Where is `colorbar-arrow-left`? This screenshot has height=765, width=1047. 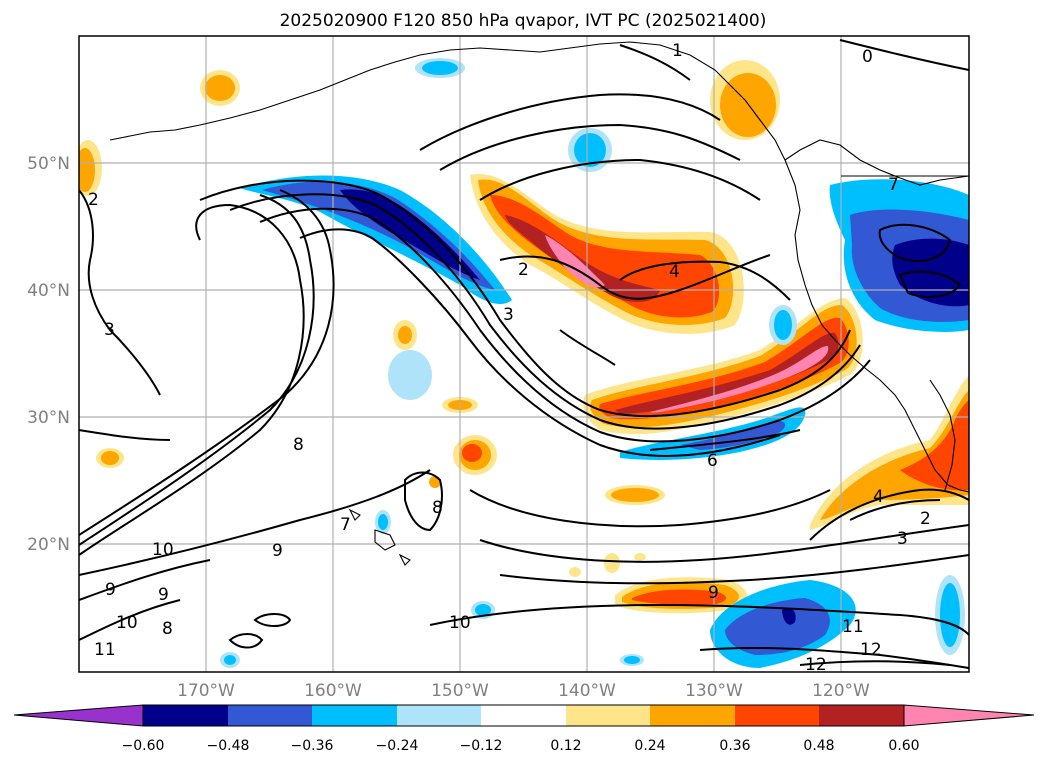
colorbar-arrow-left is located at coordinates (78, 715).